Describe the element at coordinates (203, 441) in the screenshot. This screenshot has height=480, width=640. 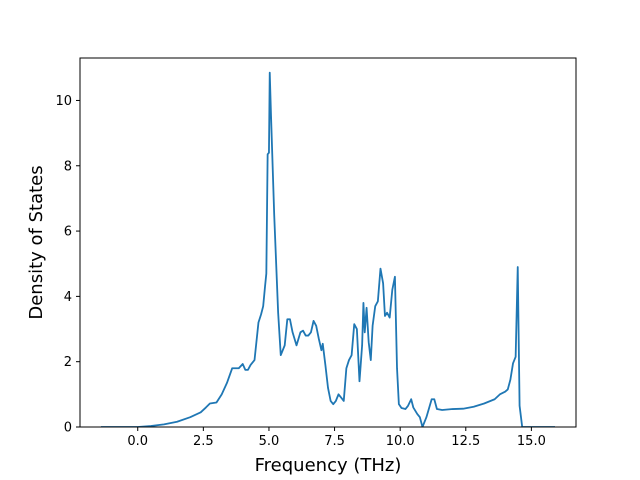
I see `x-tick-label: 2.5` at that location.